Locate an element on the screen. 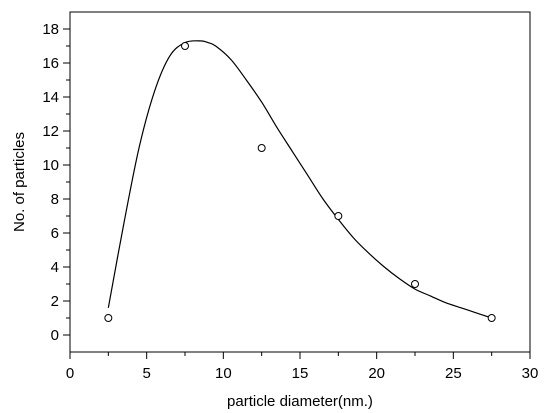 Image resolution: width=544 pixels, height=413 pixels. x-axis-ticks: 0 5 10 15 20 25 30 is located at coordinates (302, 367).